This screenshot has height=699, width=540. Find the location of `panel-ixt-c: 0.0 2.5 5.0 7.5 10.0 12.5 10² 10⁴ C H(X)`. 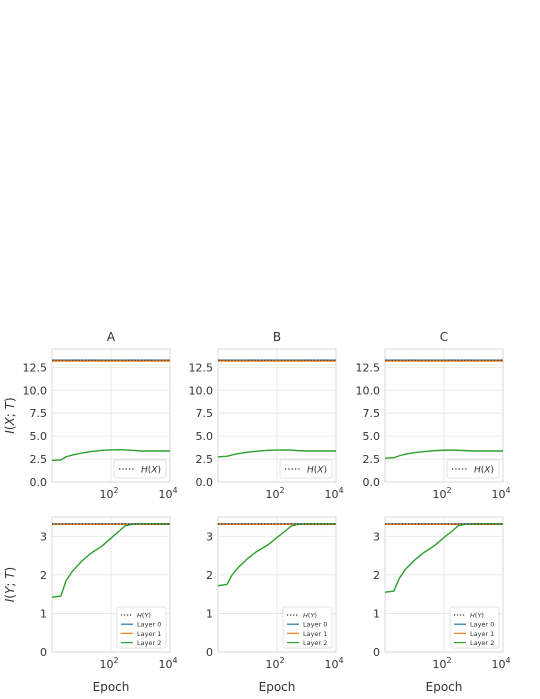

panel-ixt-c: 0.0 2.5 5.0 7.5 10.0 12.5 10² 10⁴ C H(X) is located at coordinates (433, 415).